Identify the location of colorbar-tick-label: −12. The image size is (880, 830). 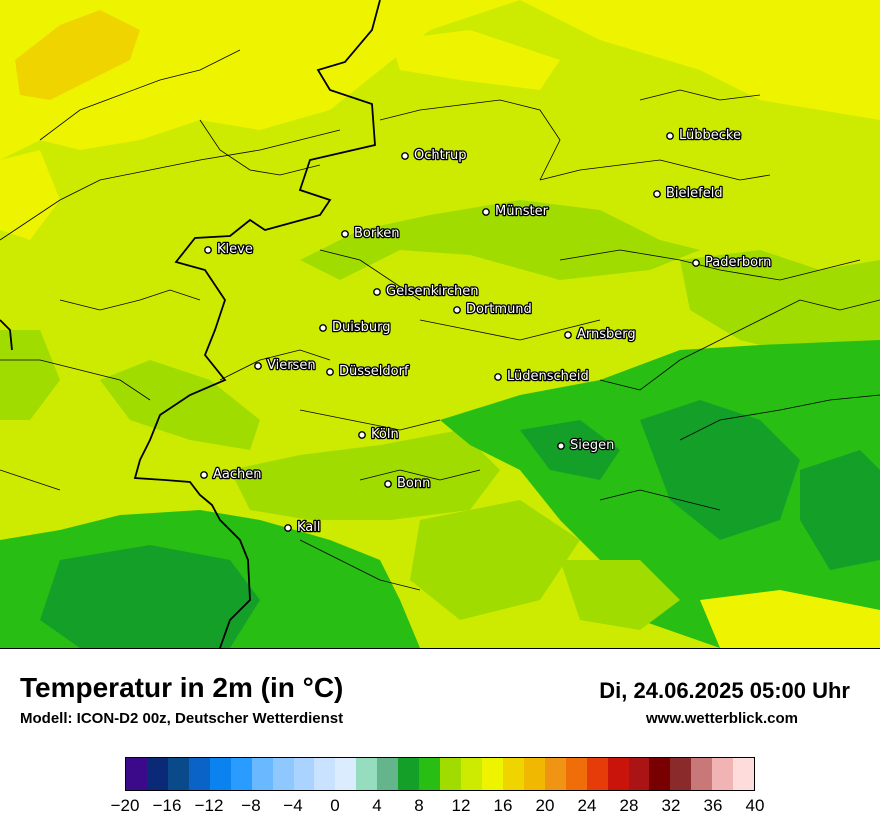
(209, 805).